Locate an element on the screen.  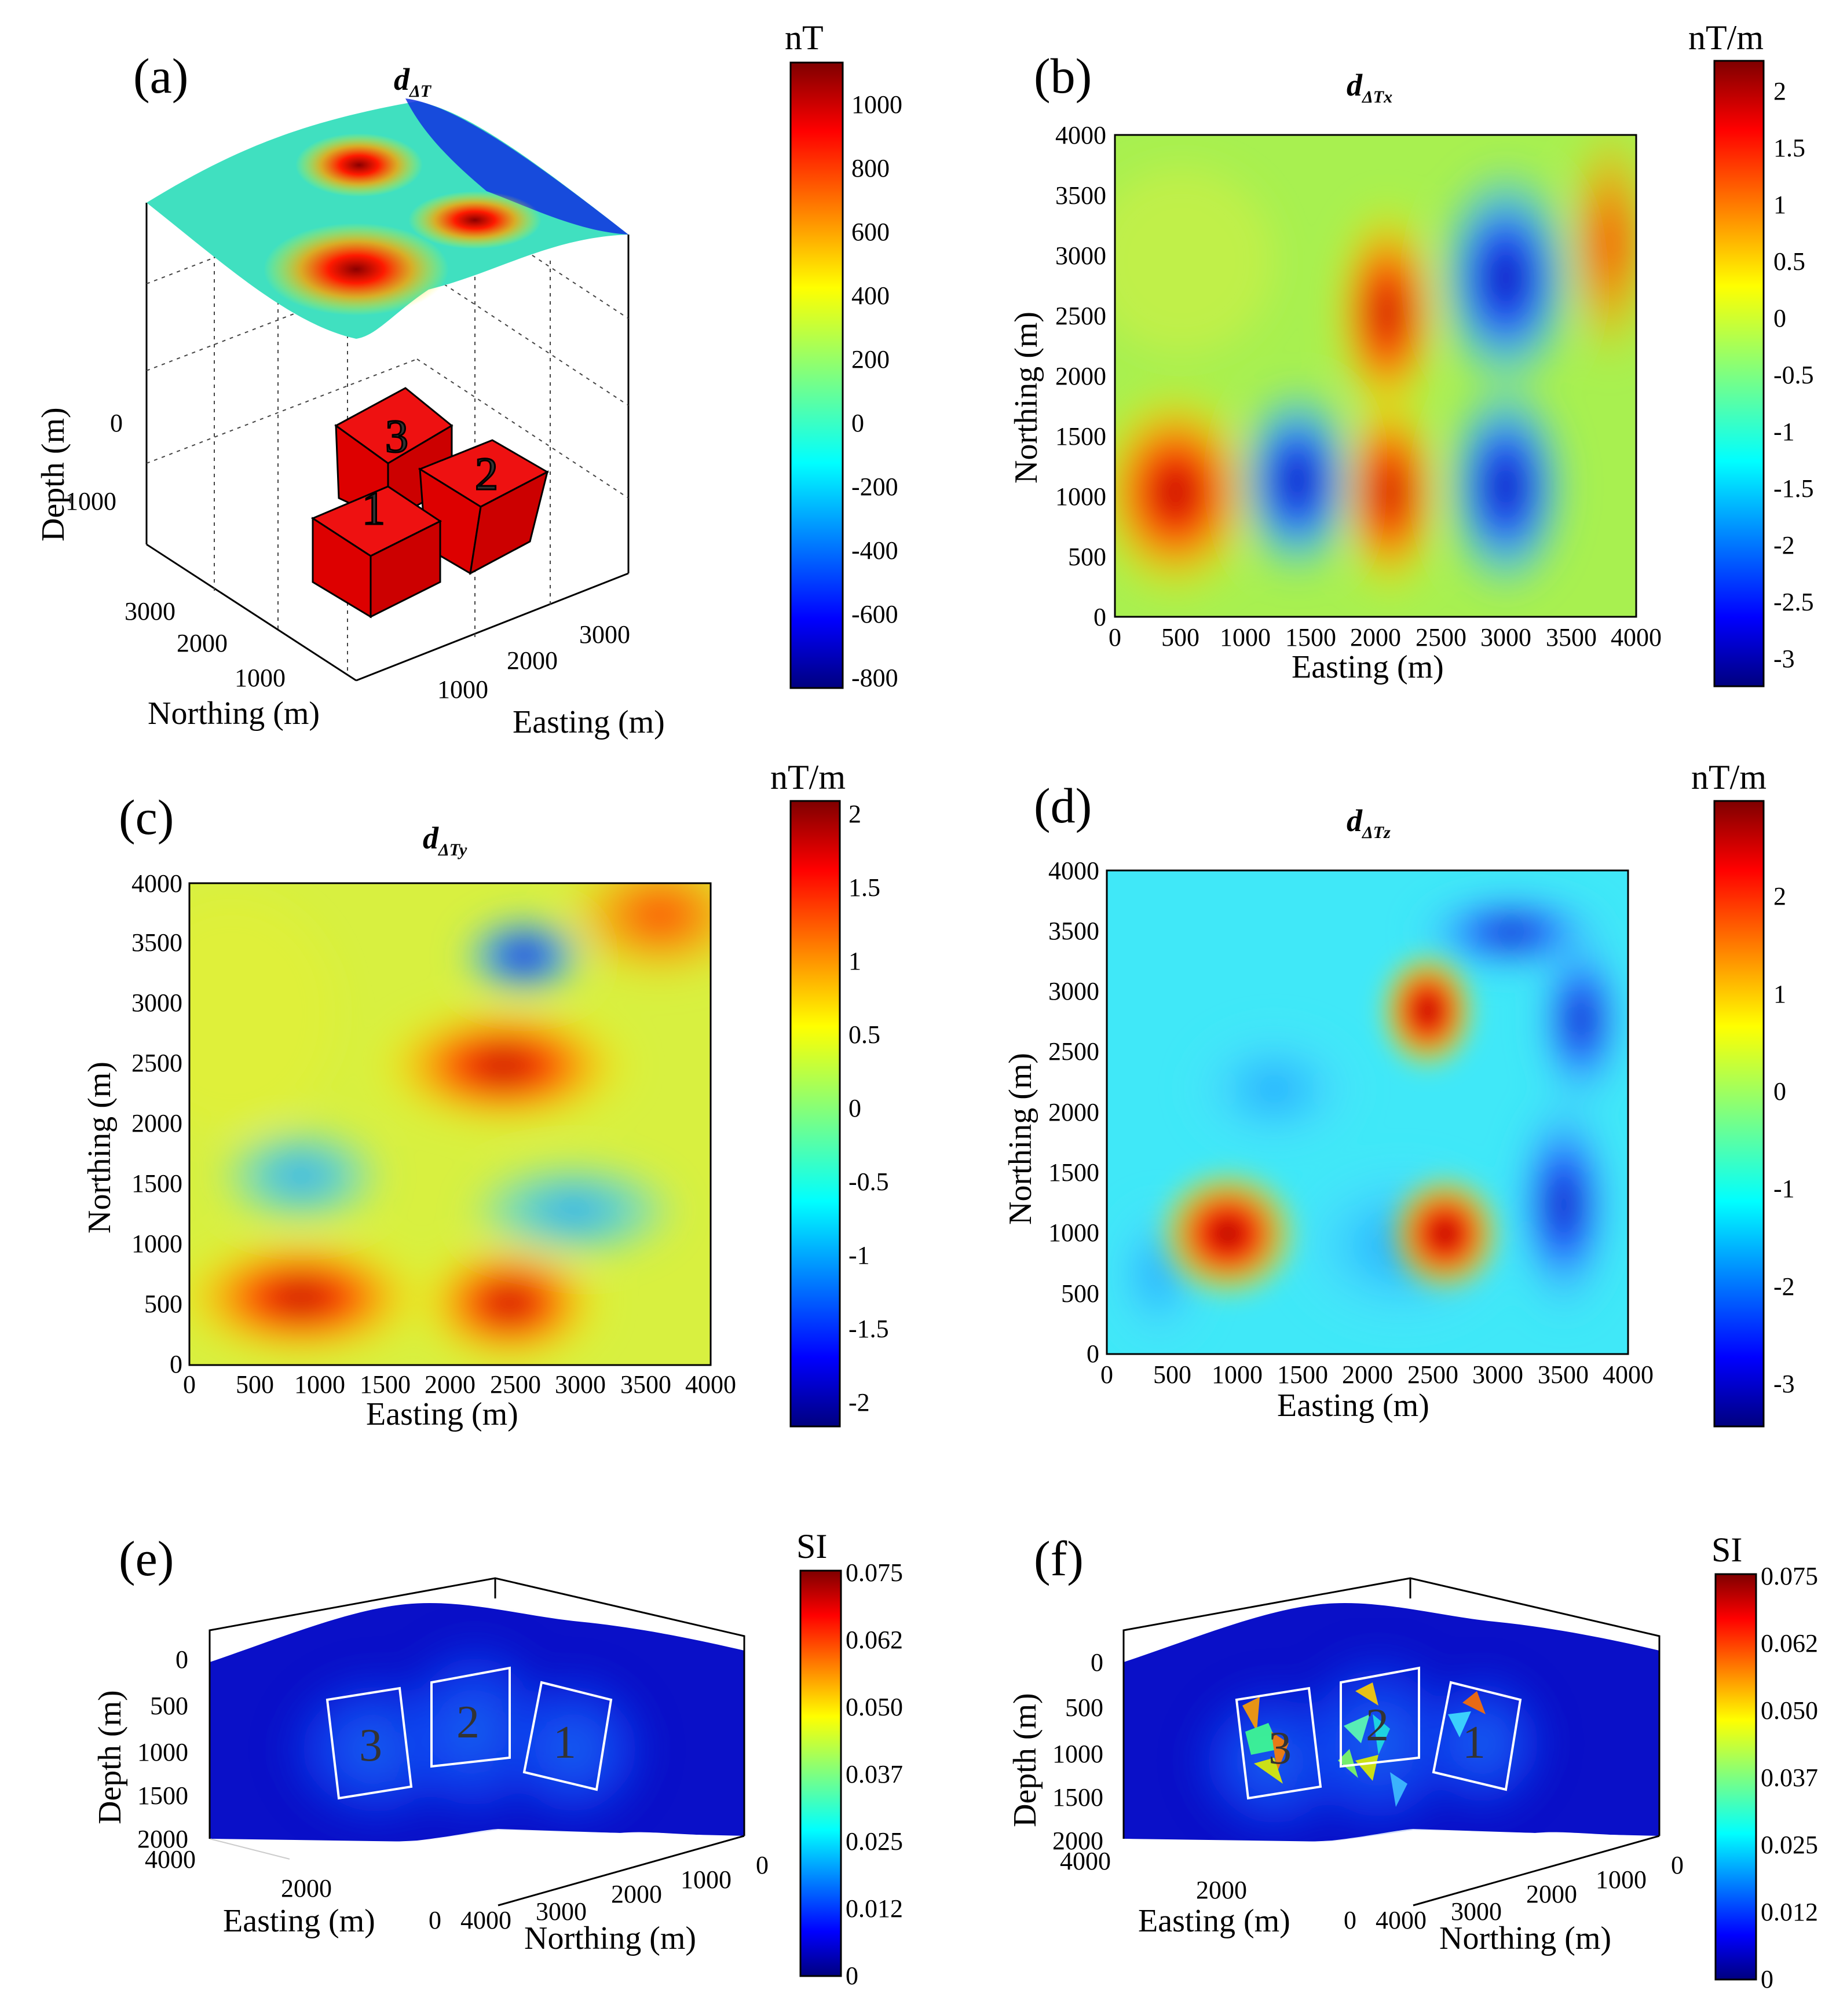
panel-a-colorbar is located at coordinates (816, 375).